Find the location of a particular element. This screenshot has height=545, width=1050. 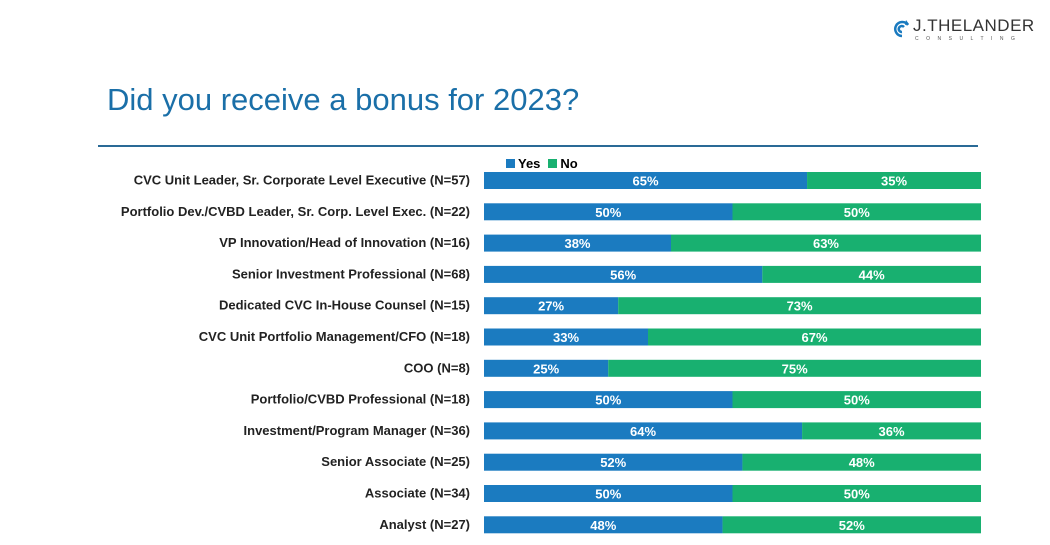

data-label: 33% is located at coordinates (566, 337).